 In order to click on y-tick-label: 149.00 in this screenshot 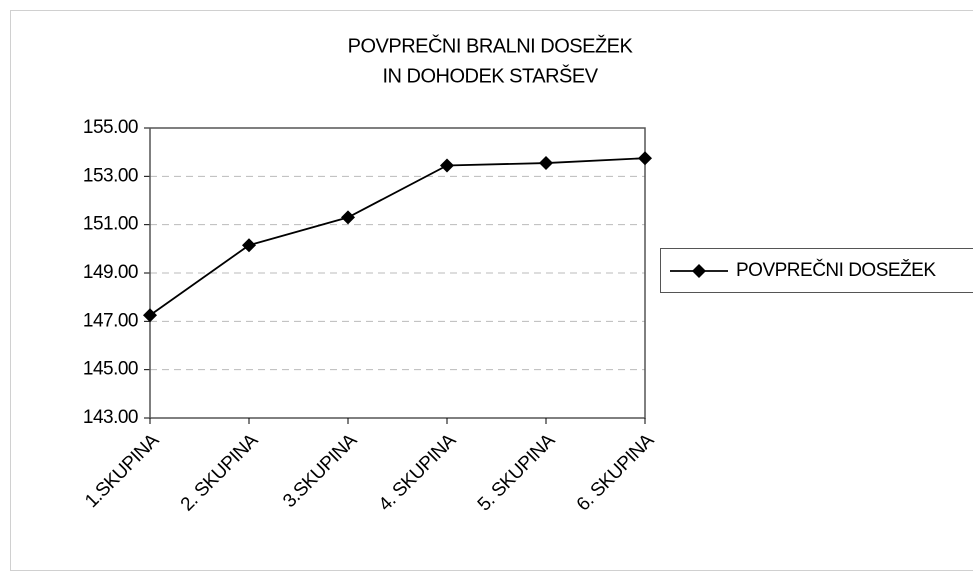, I will do `click(110, 272)`.